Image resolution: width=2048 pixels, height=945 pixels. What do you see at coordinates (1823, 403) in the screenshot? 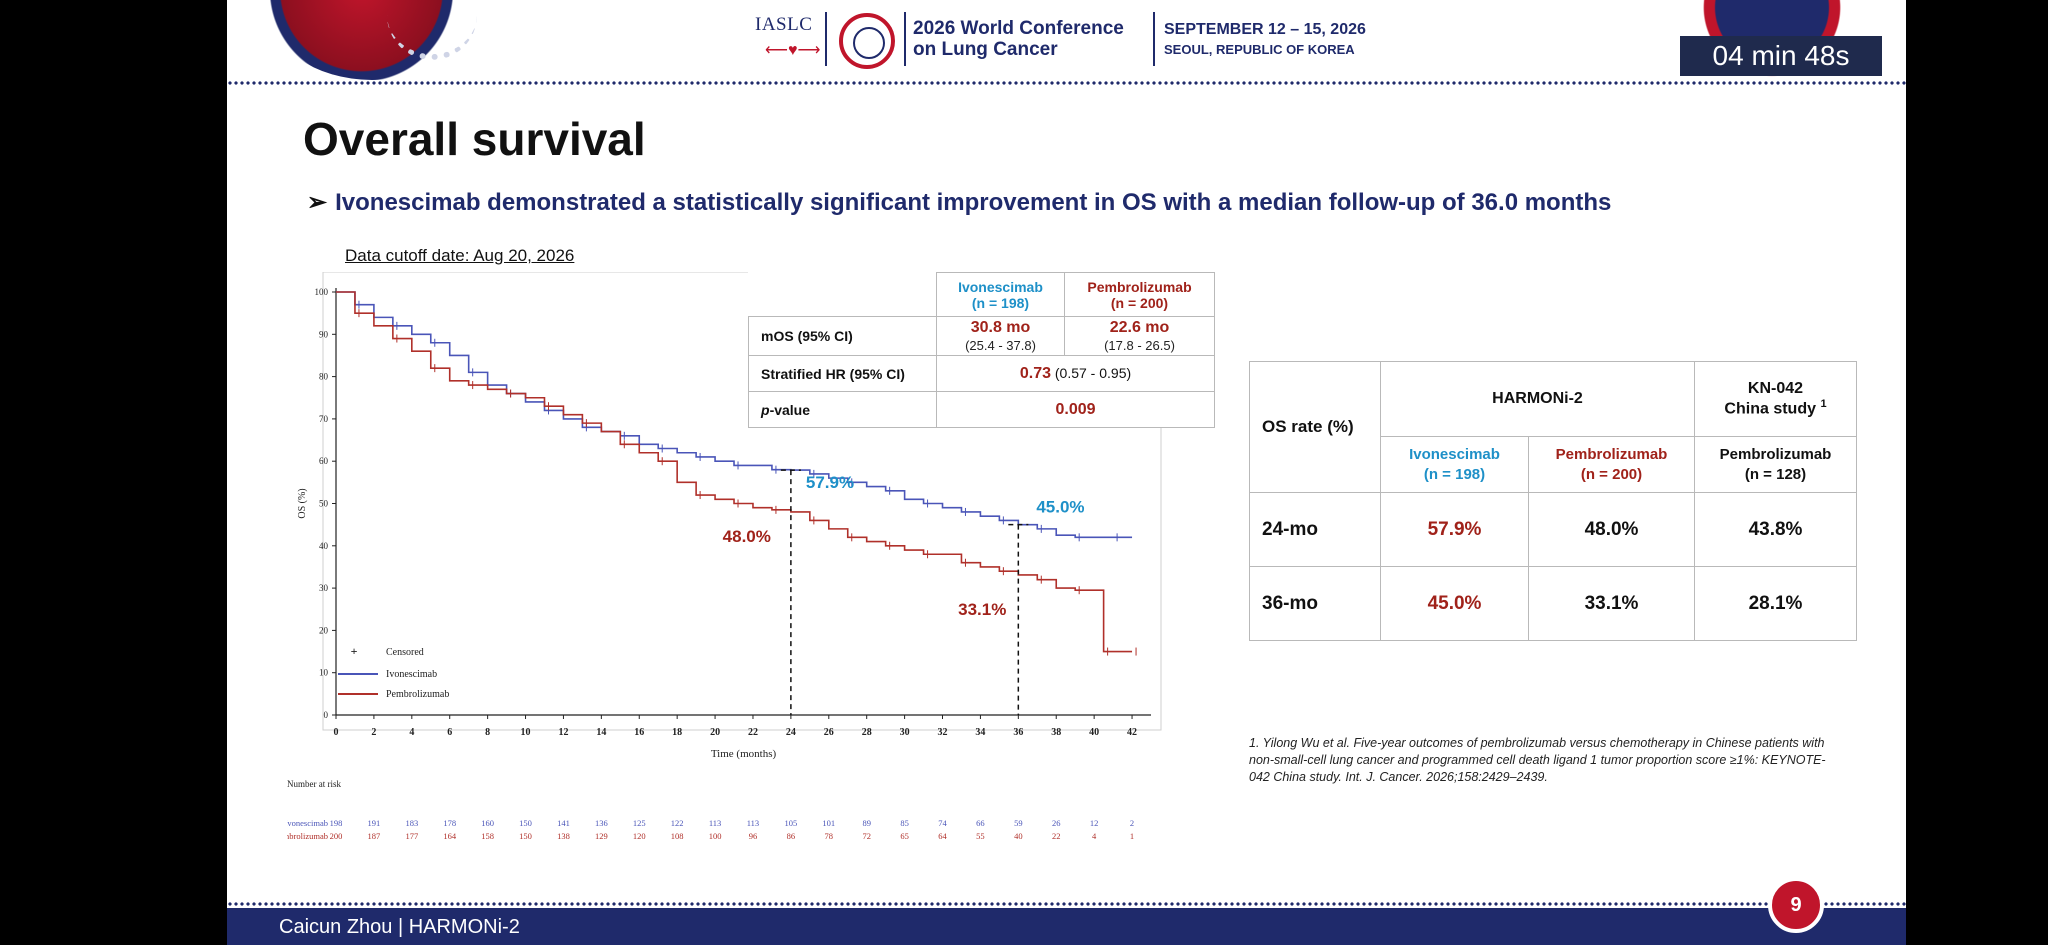
I see `kn042-footnote-marker: 1` at bounding box center [1823, 403].